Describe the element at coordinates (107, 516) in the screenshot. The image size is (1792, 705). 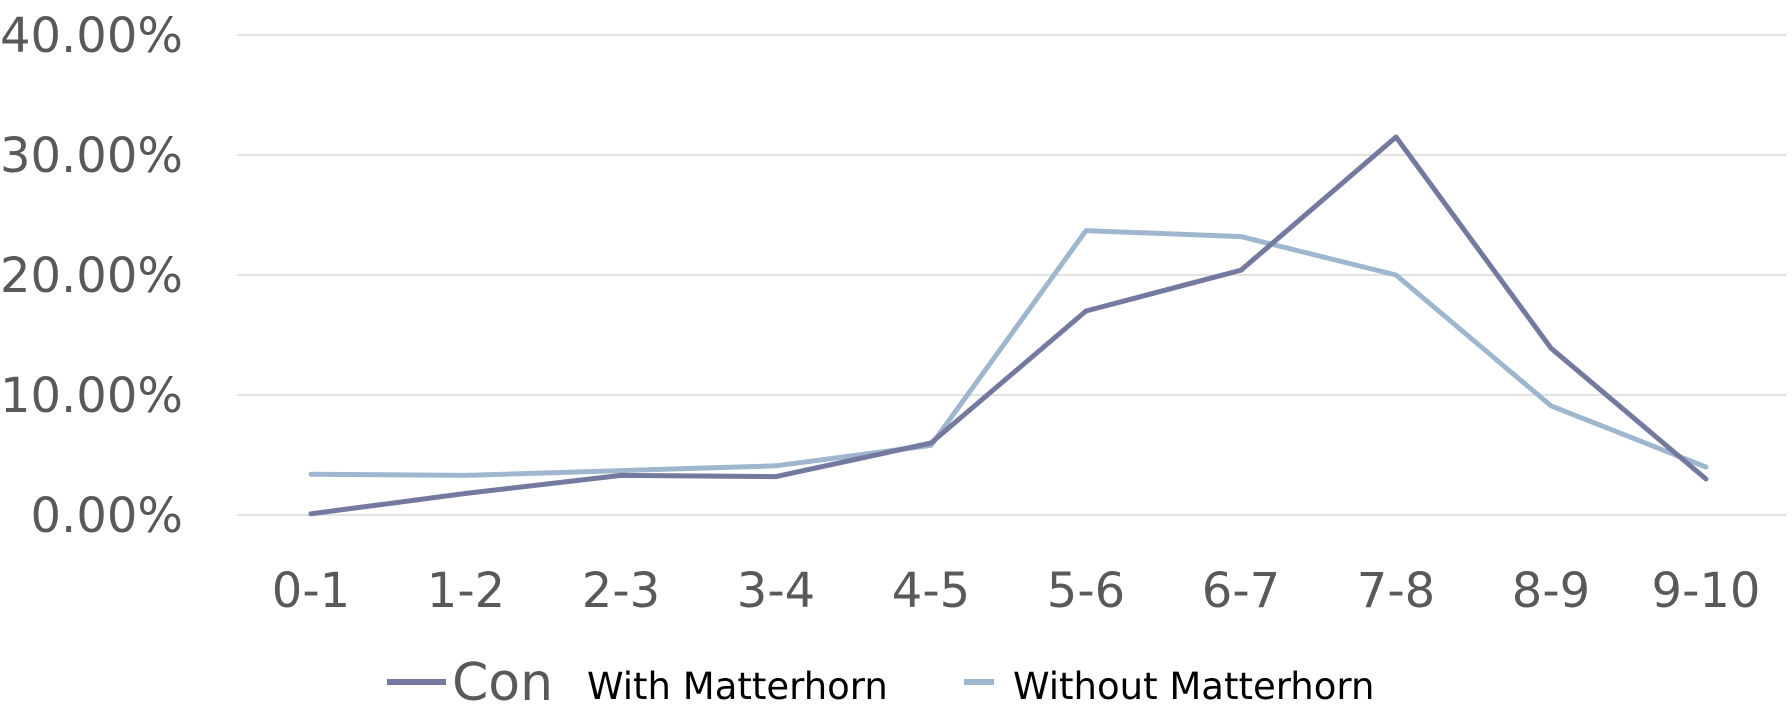
I see `y-tick-label: 0.00%` at that location.